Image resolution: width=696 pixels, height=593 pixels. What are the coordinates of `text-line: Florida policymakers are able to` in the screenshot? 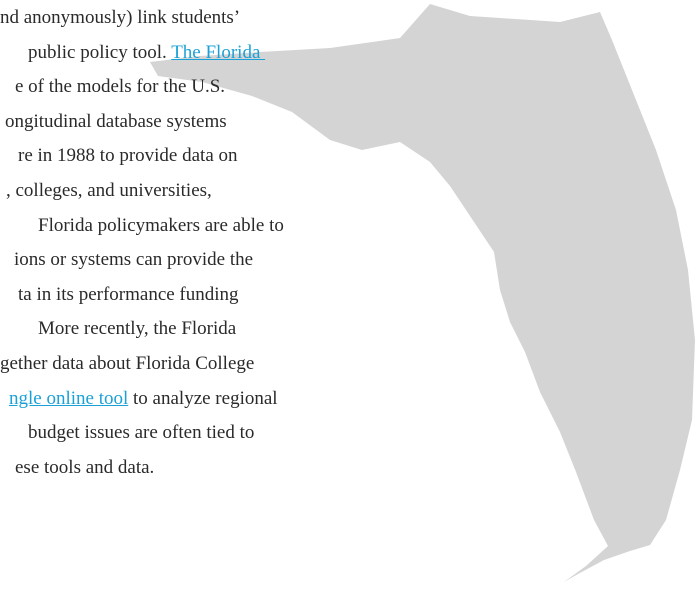 It's located at (161, 226).